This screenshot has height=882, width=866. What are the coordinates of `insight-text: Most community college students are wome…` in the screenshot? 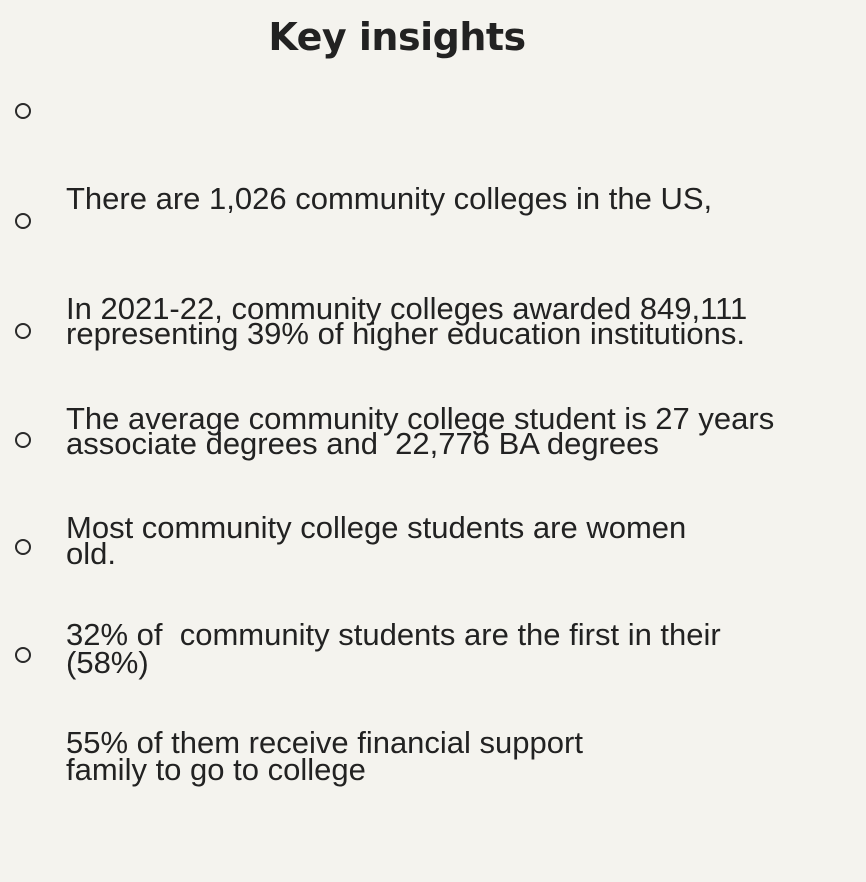 It's located at (376, 595).